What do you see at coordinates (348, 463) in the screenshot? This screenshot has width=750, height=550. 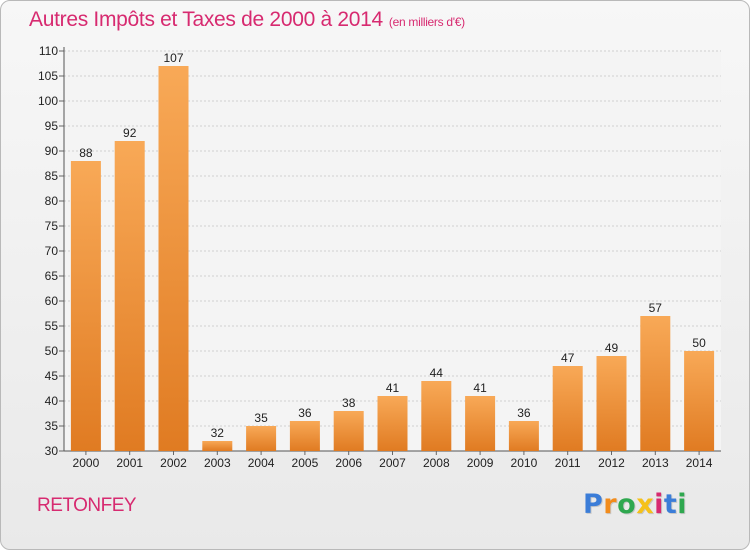 I see `x-tick-label: 2006` at bounding box center [348, 463].